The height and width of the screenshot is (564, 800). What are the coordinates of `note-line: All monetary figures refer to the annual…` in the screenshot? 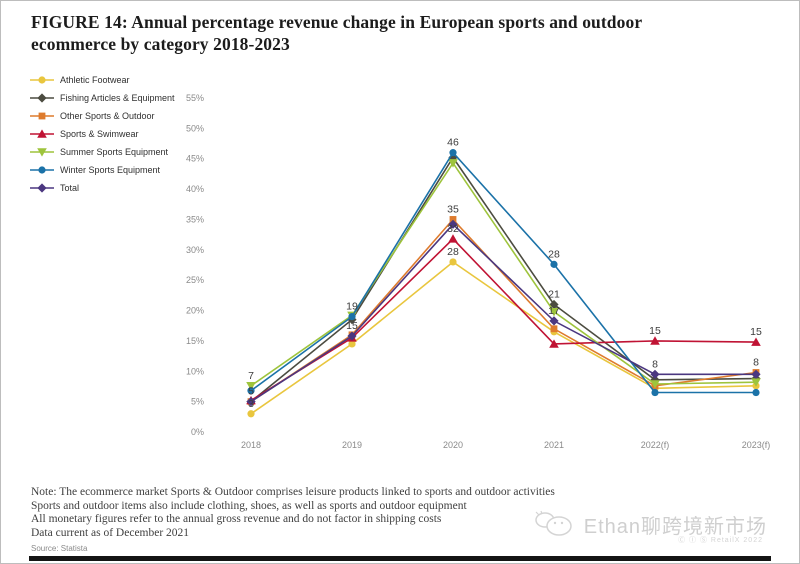 It's located at (236, 519).